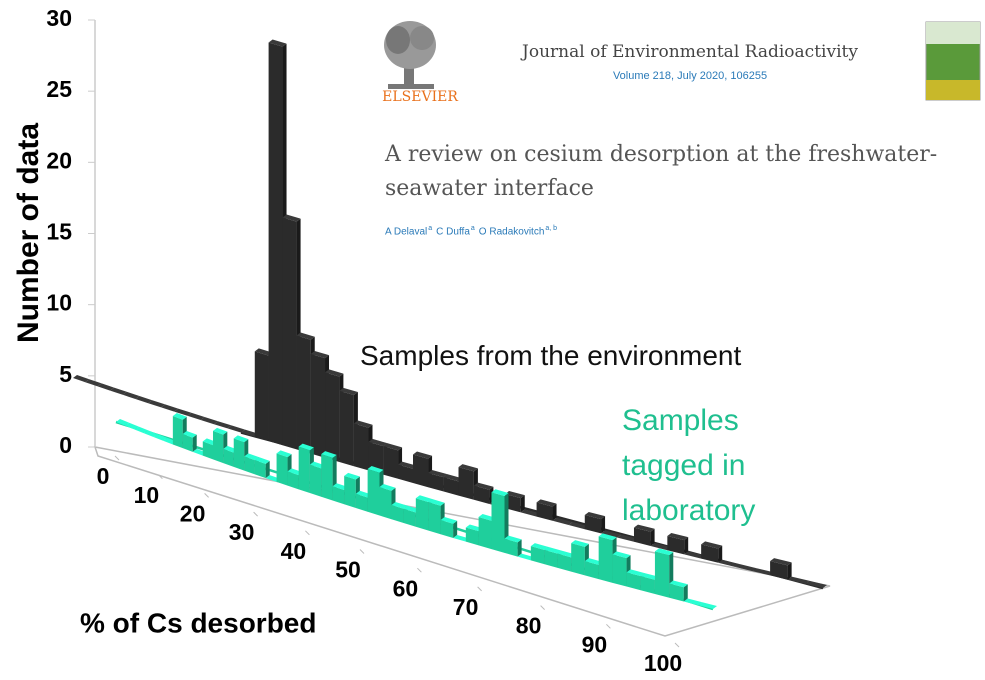  Describe the element at coordinates (65, 374) in the screenshot. I see `y-tick-label: 5` at that location.